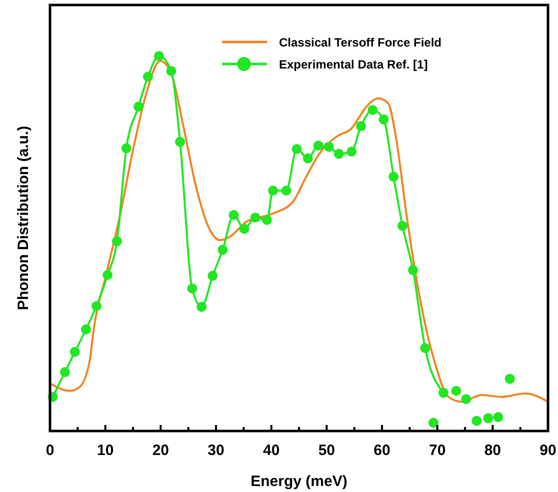 The width and height of the screenshot is (558, 492). I want to click on x-axis-title: Energy (meV), so click(299, 481).